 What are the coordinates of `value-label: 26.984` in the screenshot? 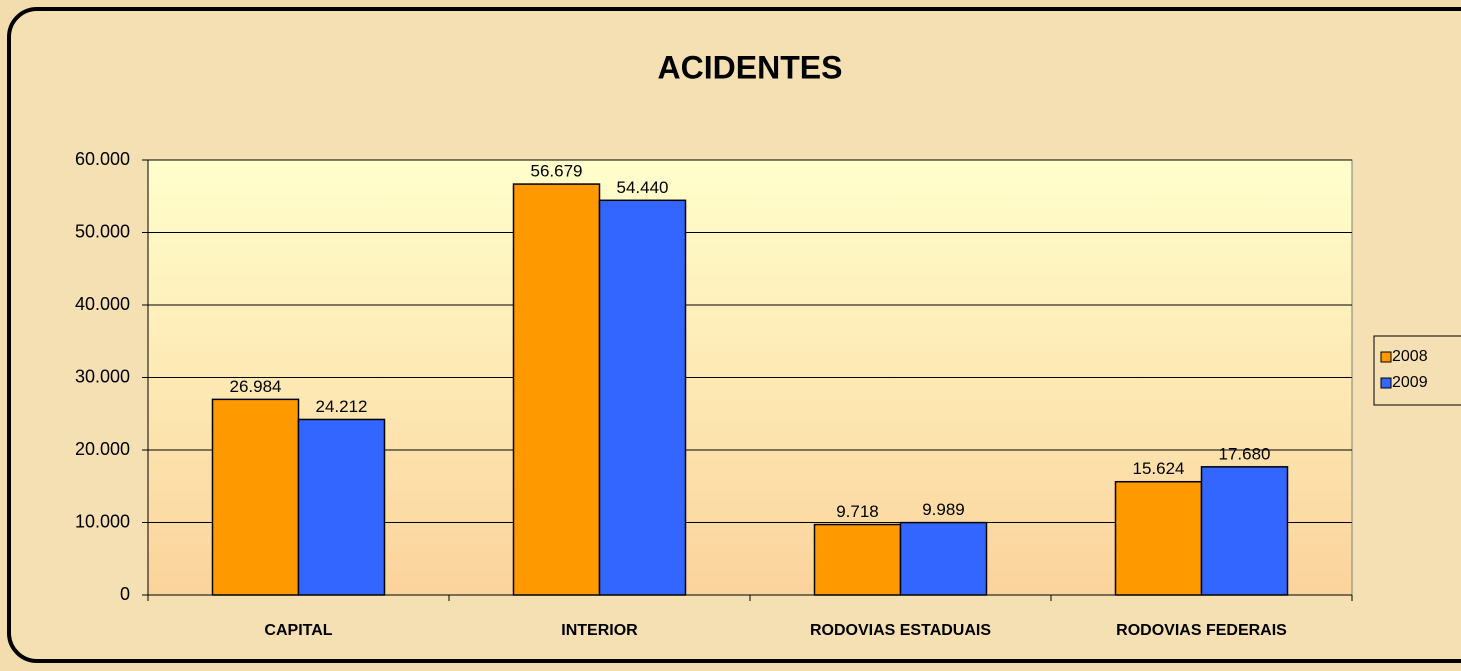 It's located at (256, 386).